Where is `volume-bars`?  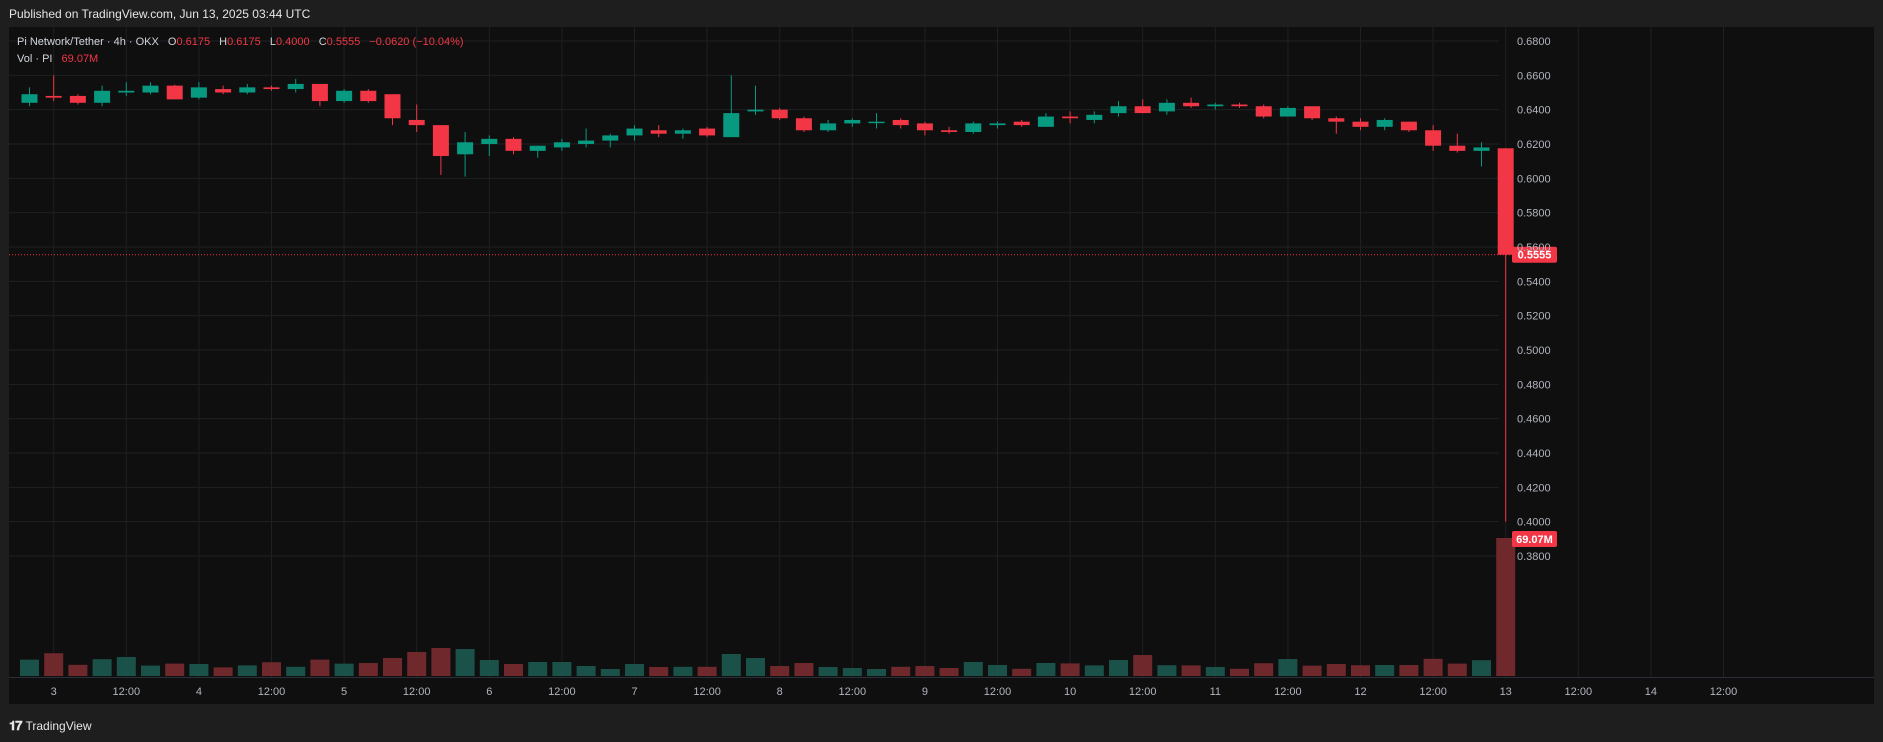
volume-bars is located at coordinates (768, 607).